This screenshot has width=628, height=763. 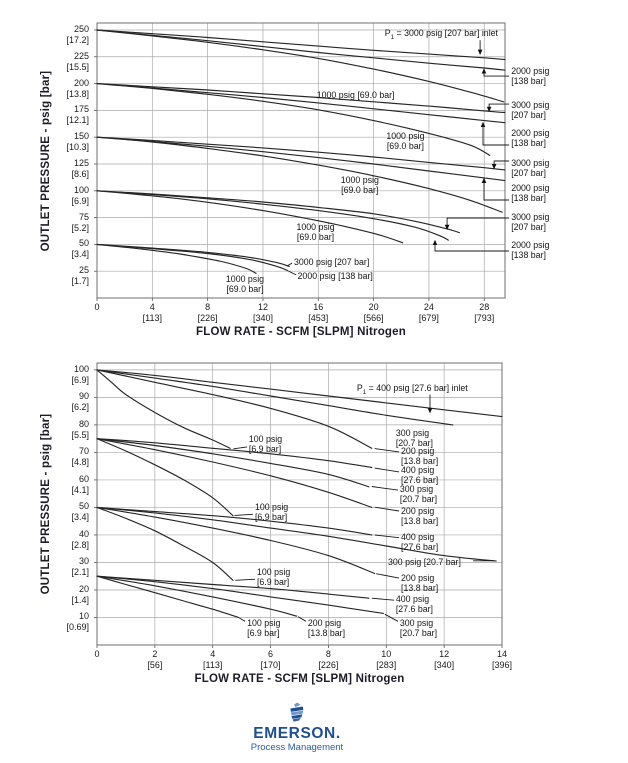 I want to click on y-tick-label: 125 [8.6], so click(x=80, y=168).